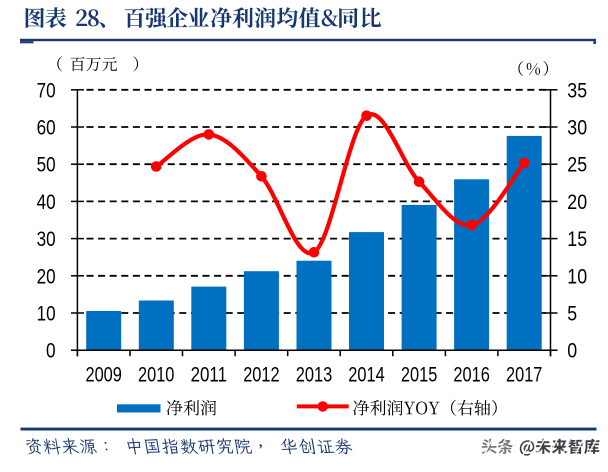 The width and height of the screenshot is (608, 472). What do you see at coordinates (46, 165) in the screenshot?
I see `svg-text: 50` at bounding box center [46, 165].